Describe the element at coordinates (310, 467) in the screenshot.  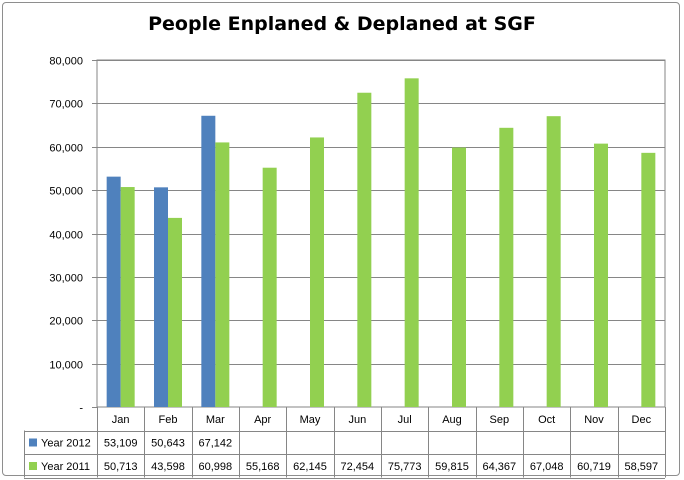
I see `data-label: 62,145` at that location.